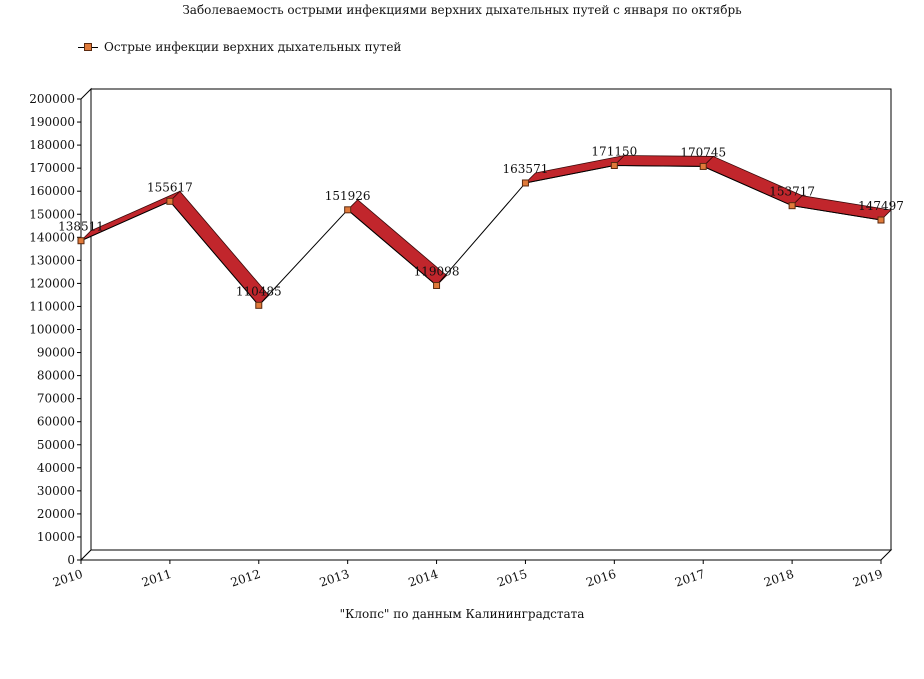  Describe the element at coordinates (881, 206) in the screenshot. I see `data-label: 147497` at that location.